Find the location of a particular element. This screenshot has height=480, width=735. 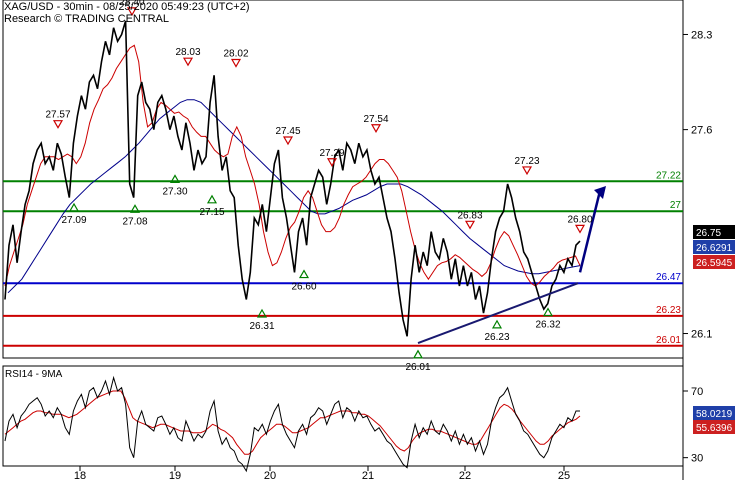

annotation-label-10: 27.09 is located at coordinates (73, 220).